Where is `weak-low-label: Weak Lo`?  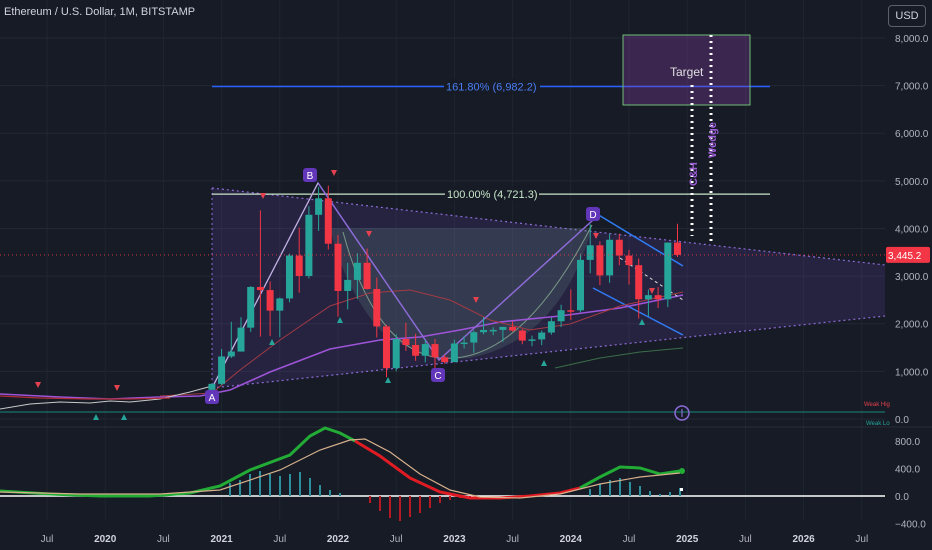 weak-low-label: Weak Lo is located at coordinates (878, 424).